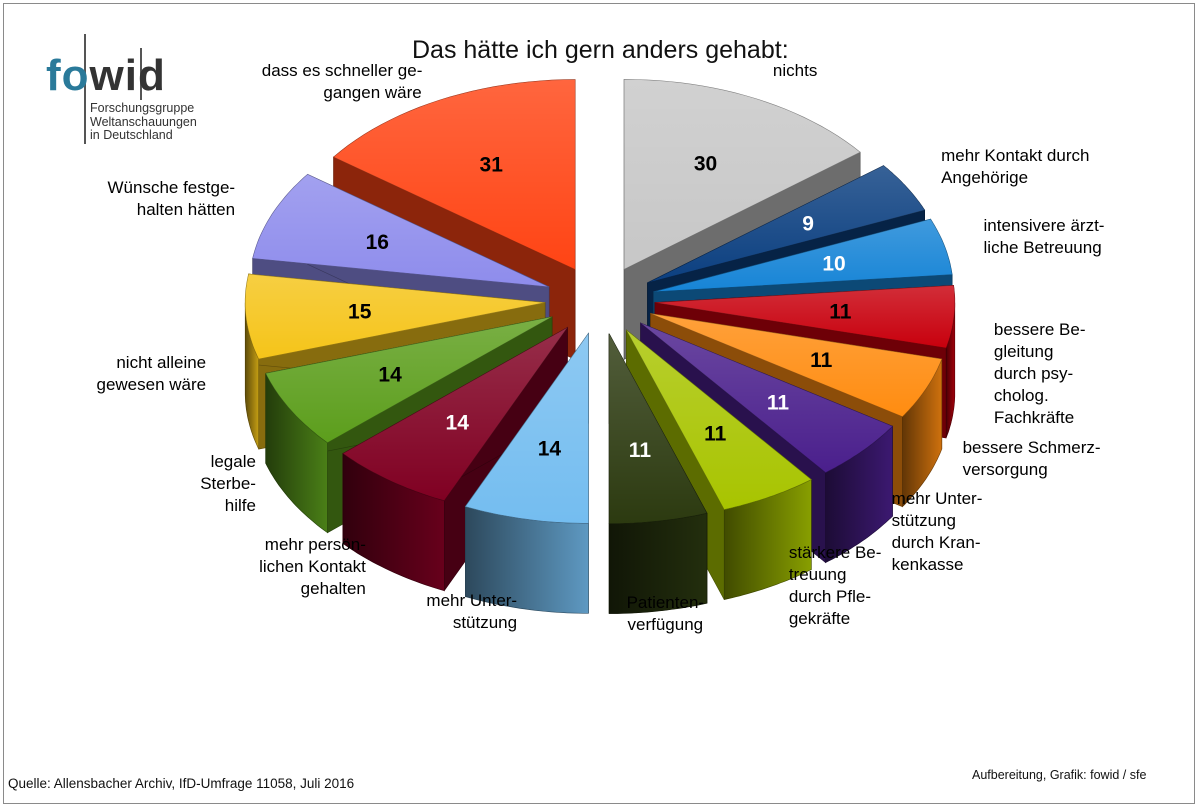 This screenshot has width=1200, height=809. I want to click on slice-category-label-line: bessere Be-, so click(1039, 329).